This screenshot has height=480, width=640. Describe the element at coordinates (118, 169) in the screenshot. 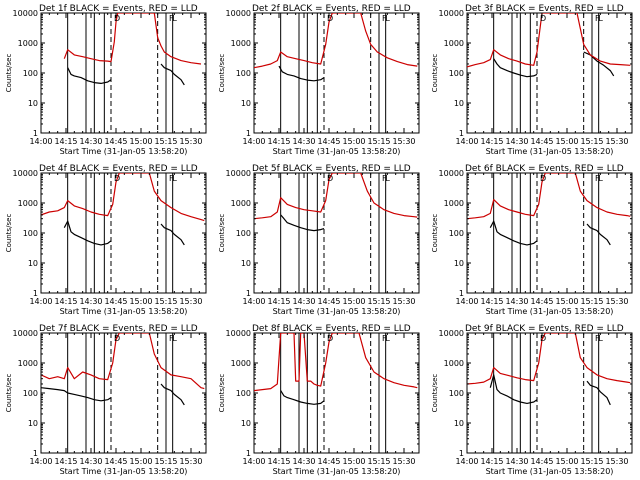

I see `chart-title: Det 4f BLACK = Events, RED = LLD` at that location.